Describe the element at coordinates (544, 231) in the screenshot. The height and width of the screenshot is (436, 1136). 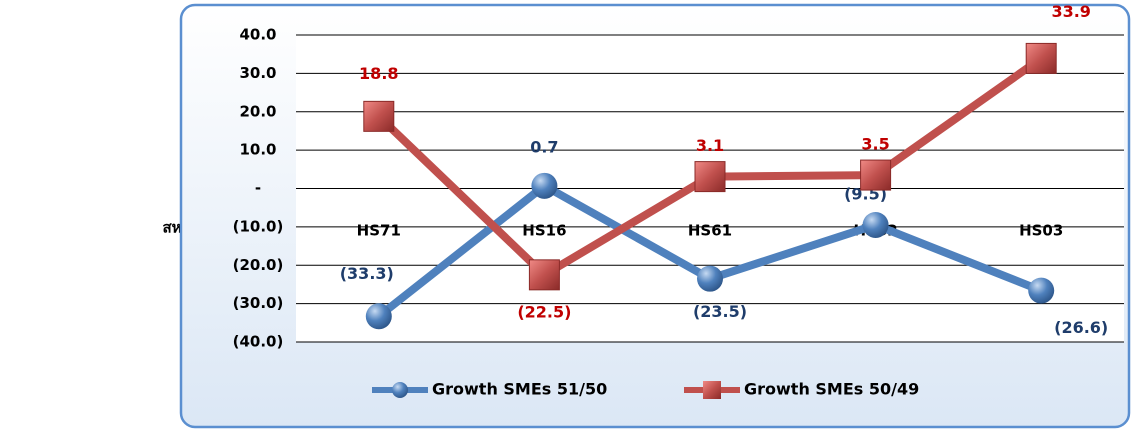
I see `x-tick-label: HS16` at that location.